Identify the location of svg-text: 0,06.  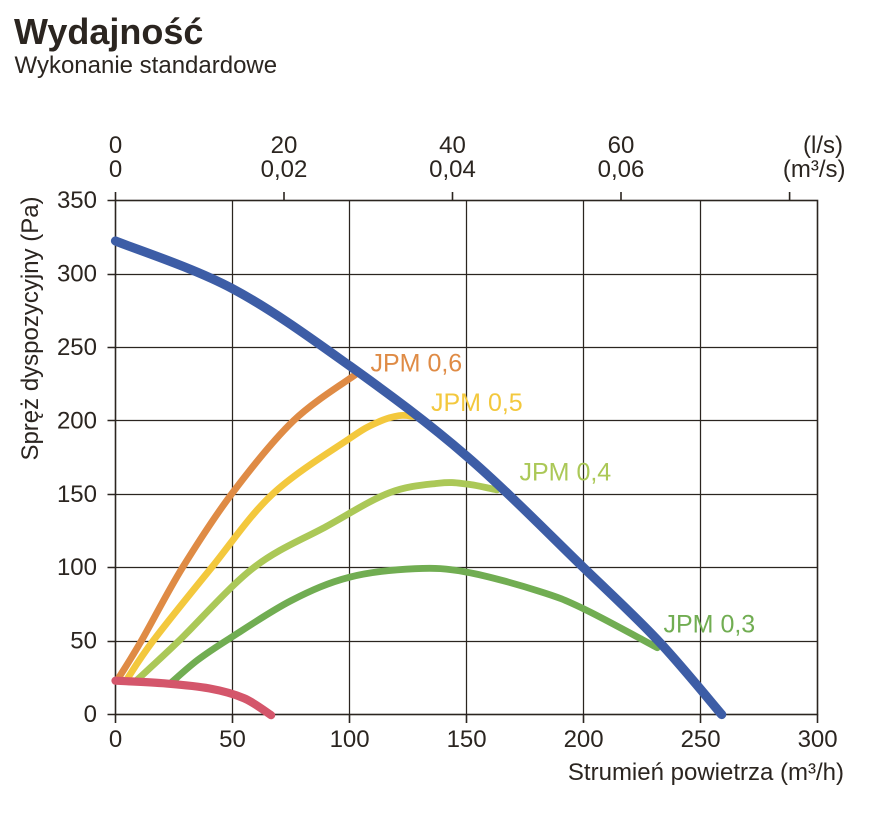
(621, 169).